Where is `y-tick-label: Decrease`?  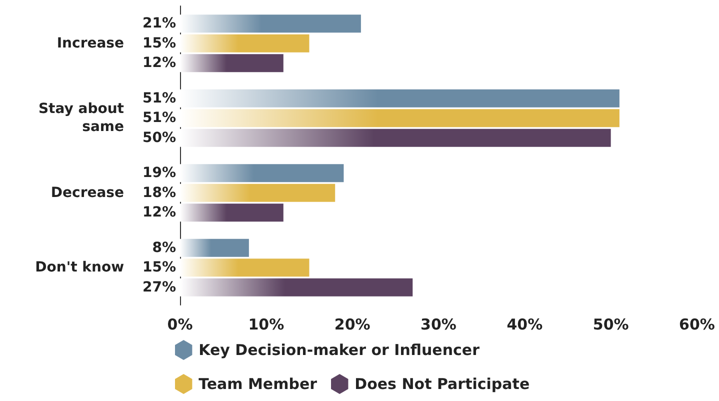 y-tick-label: Decrease is located at coordinates (87, 192).